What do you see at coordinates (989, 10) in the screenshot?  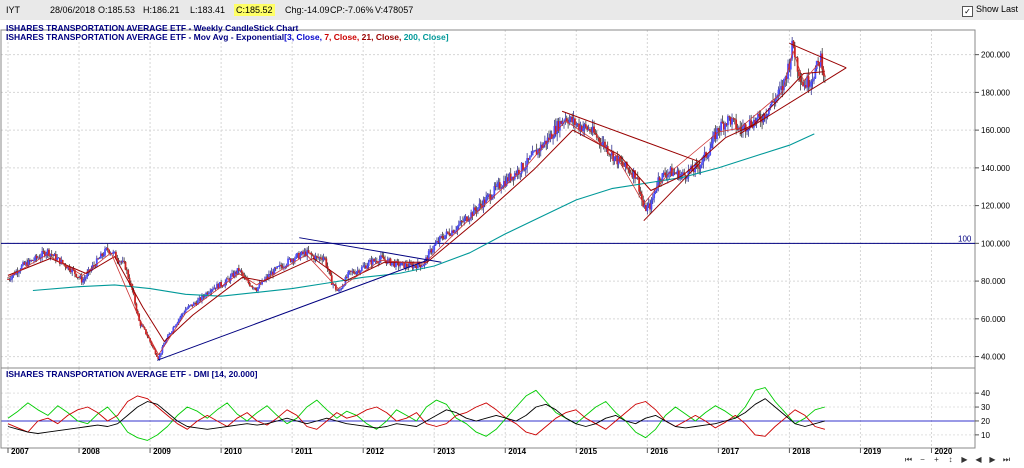 I see `show-last-checkbox: ✓ Show Last` at bounding box center [989, 10].